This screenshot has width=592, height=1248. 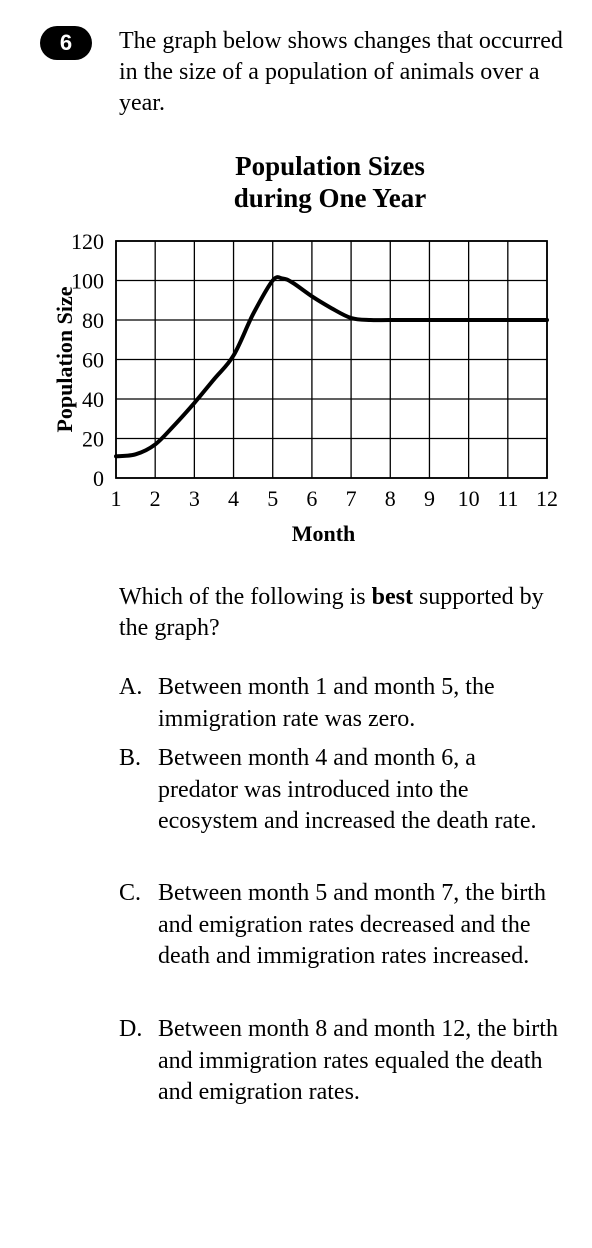 What do you see at coordinates (330, 166) in the screenshot?
I see `chart-title-line-1: Population Sizes` at bounding box center [330, 166].